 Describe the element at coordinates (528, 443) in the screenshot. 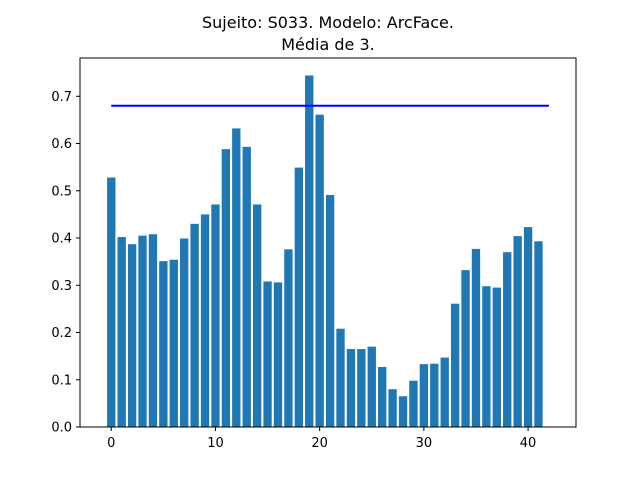

I see `x-tick-label: 40` at that location.